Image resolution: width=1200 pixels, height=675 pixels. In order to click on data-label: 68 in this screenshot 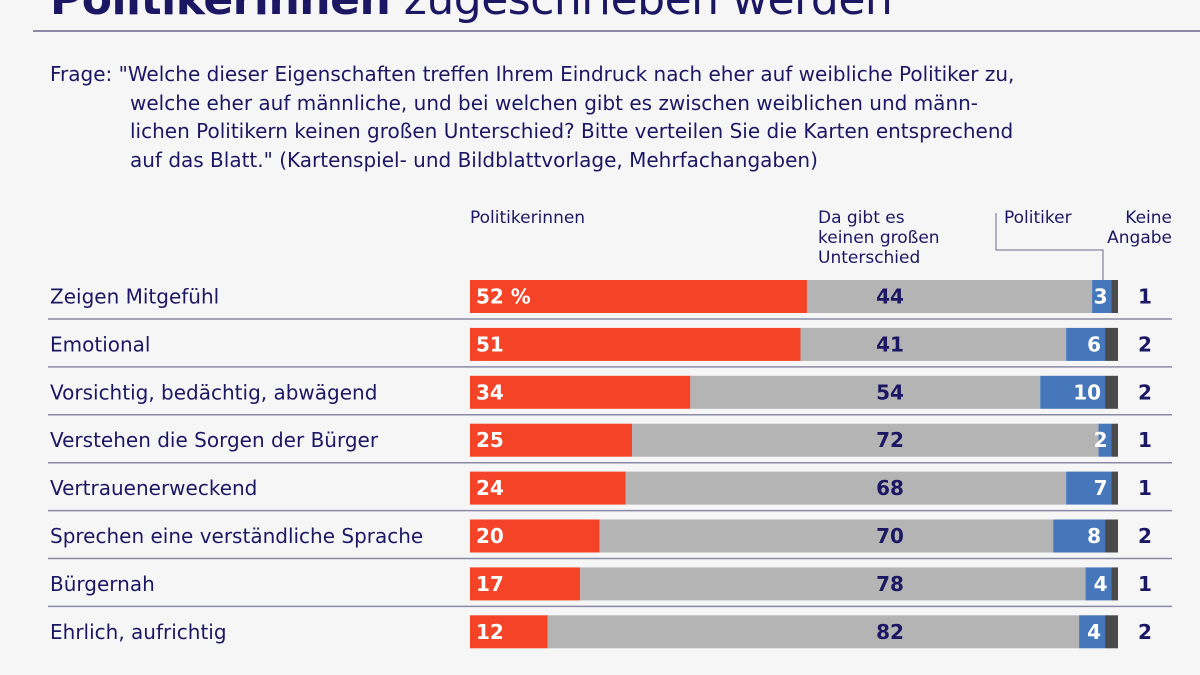, I will do `click(890, 488)`.